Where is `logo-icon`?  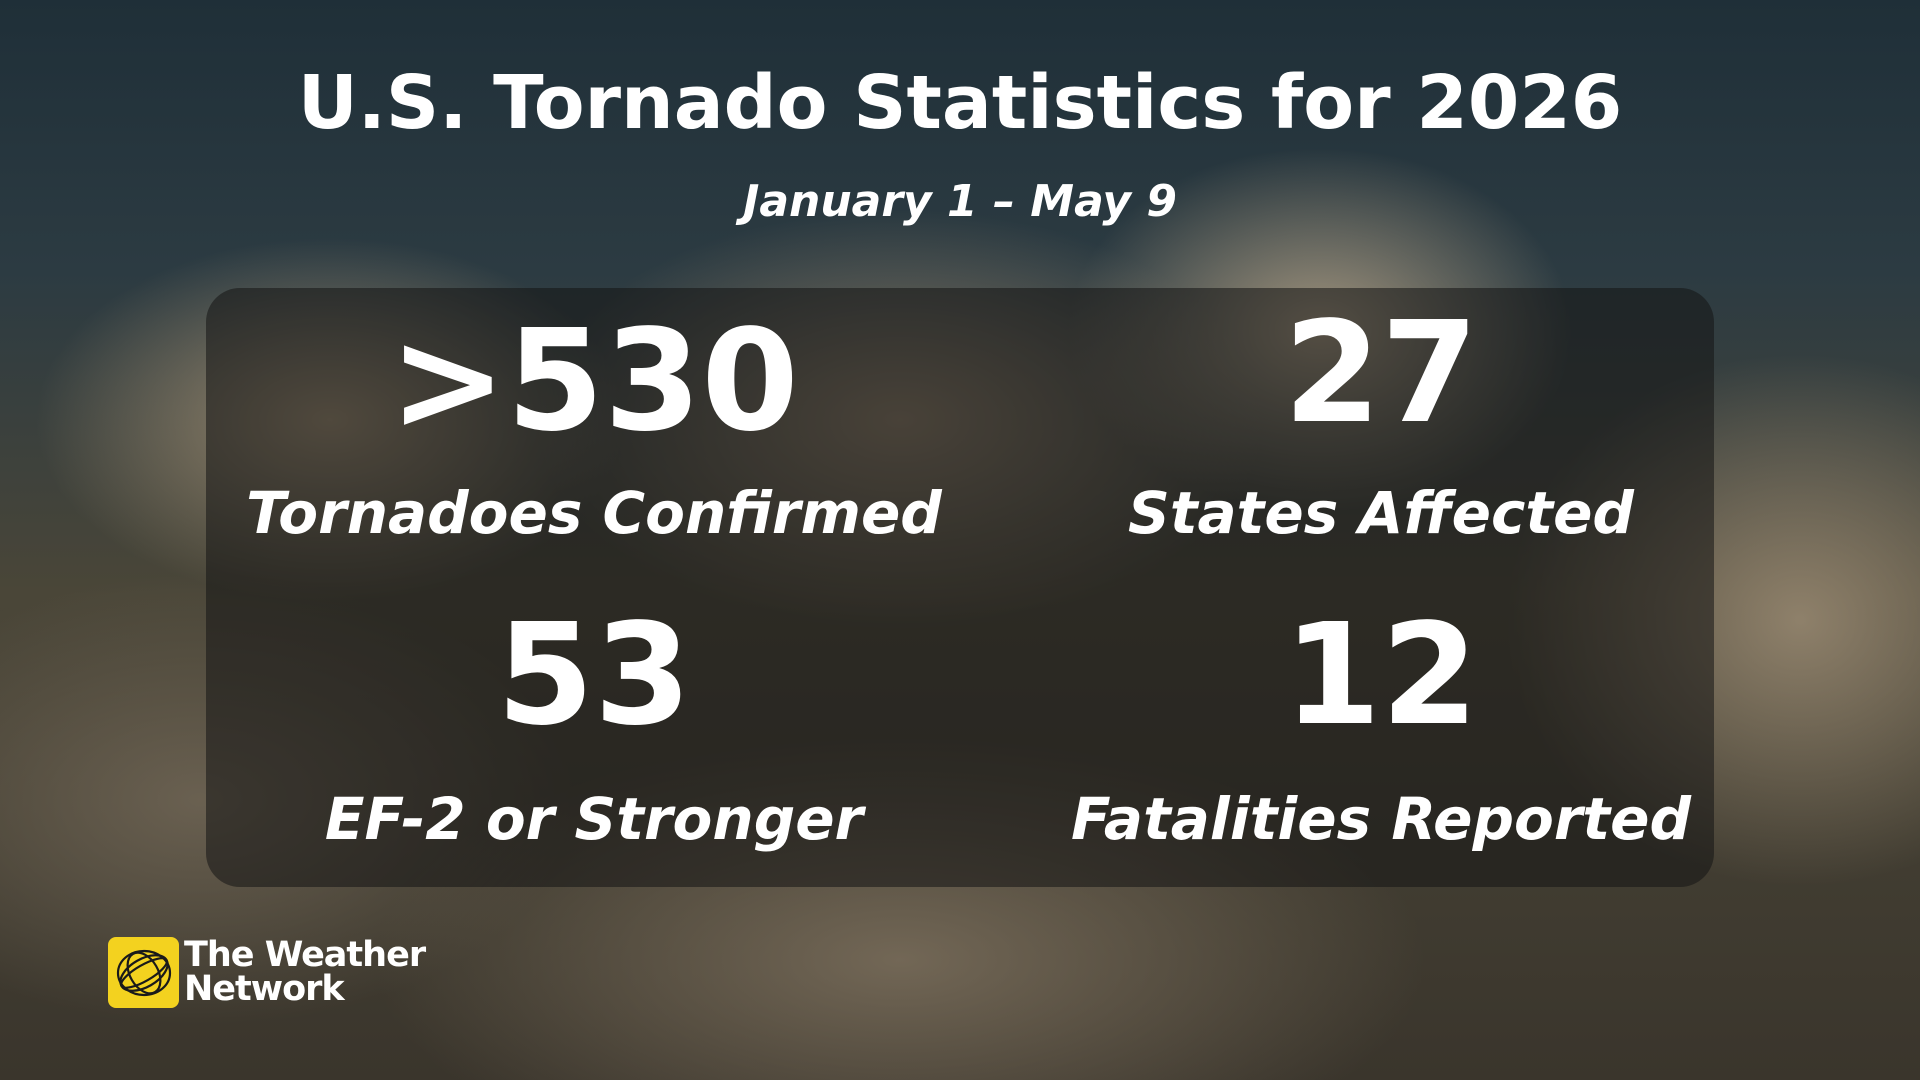
logo-icon is located at coordinates (143, 972).